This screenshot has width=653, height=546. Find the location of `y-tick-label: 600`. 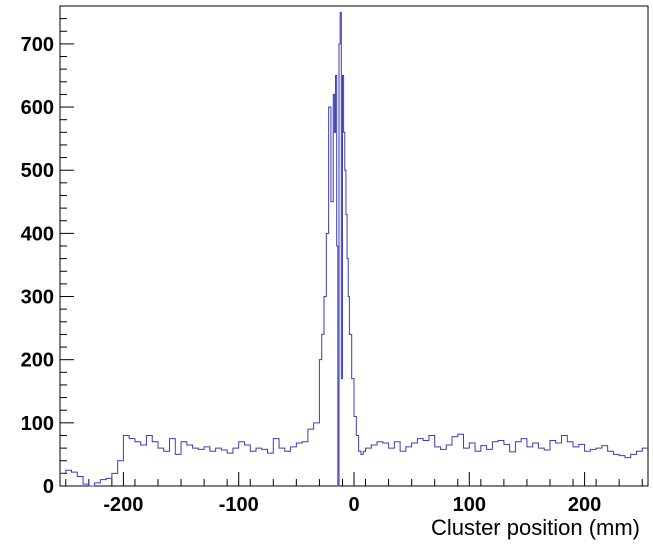

y-tick-label: 600 is located at coordinates (37, 108).